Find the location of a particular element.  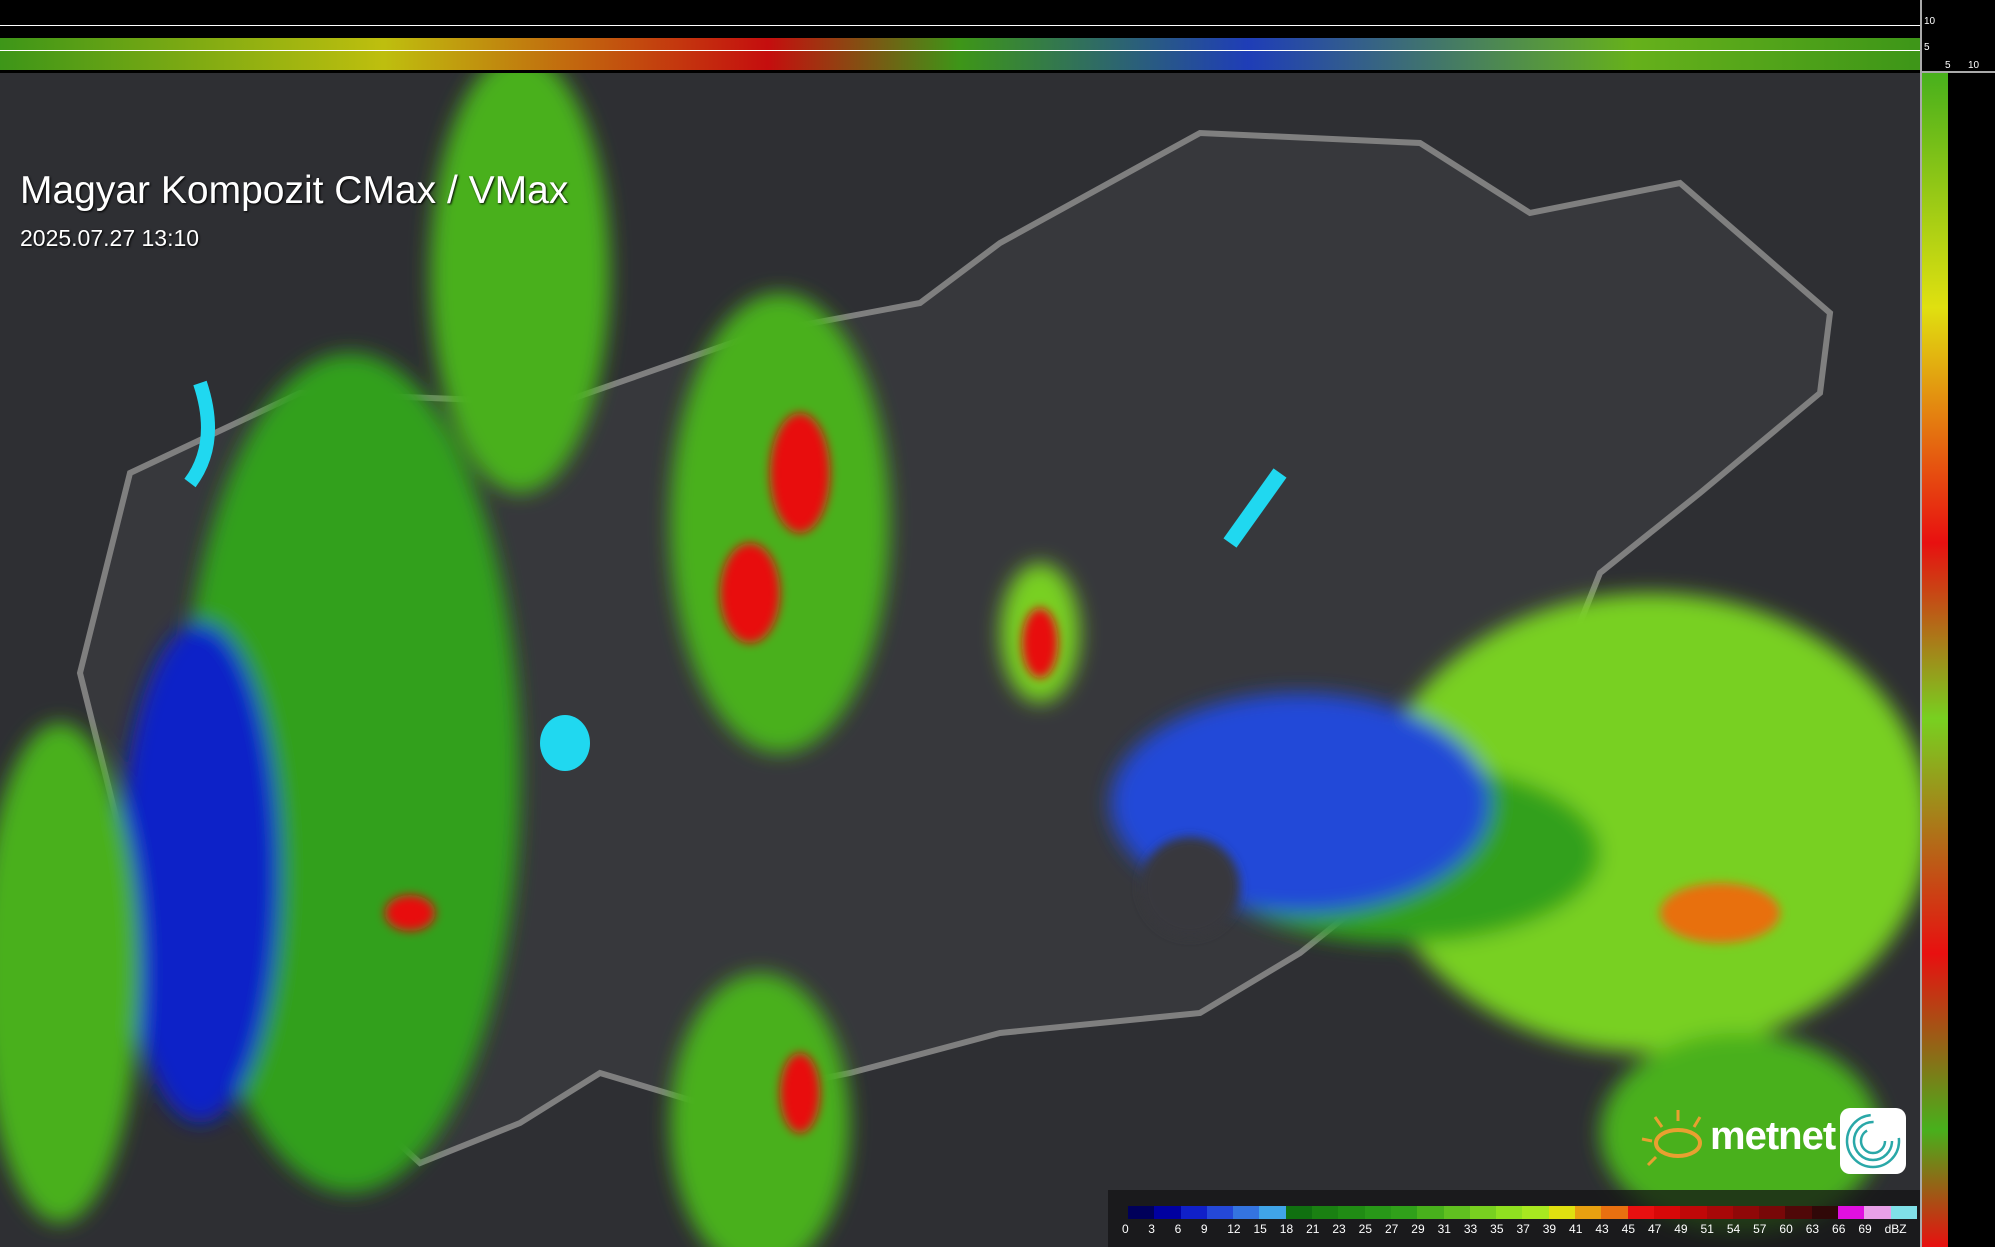

legend-label: 45 is located at coordinates (1628, 1229).